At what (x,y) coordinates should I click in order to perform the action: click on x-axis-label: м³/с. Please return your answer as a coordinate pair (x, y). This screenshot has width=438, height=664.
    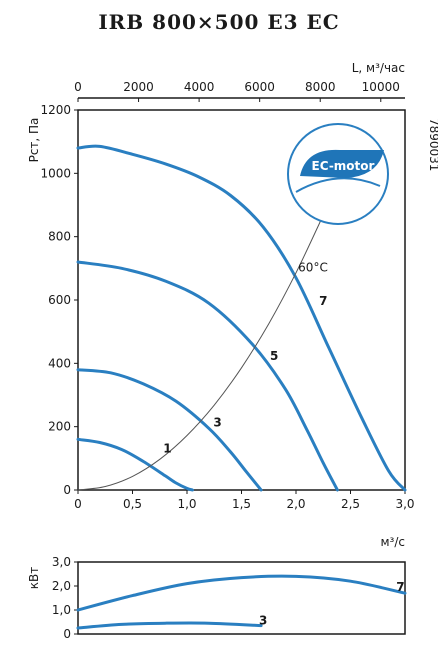
    Looking at the image, I should click on (392, 542).